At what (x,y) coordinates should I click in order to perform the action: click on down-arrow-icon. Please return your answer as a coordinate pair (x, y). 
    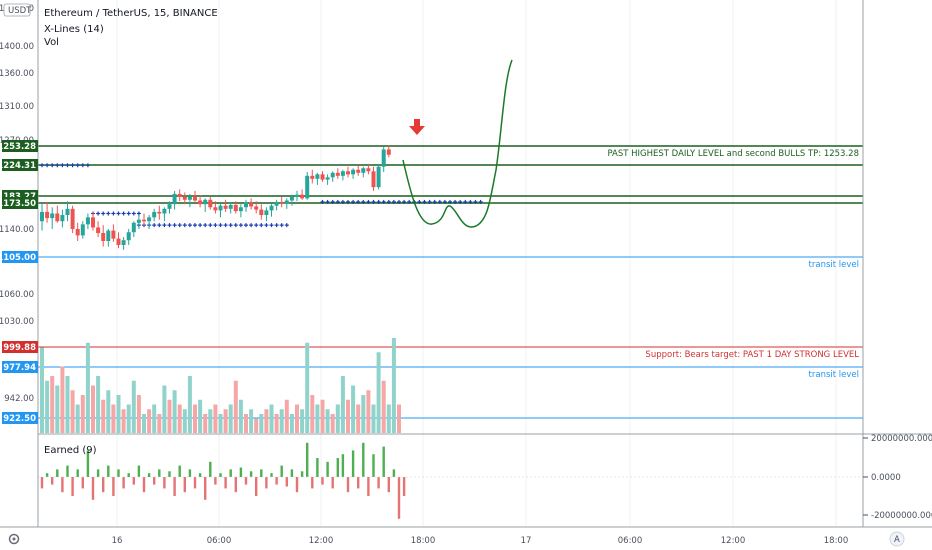
    Looking at the image, I should click on (417, 127).